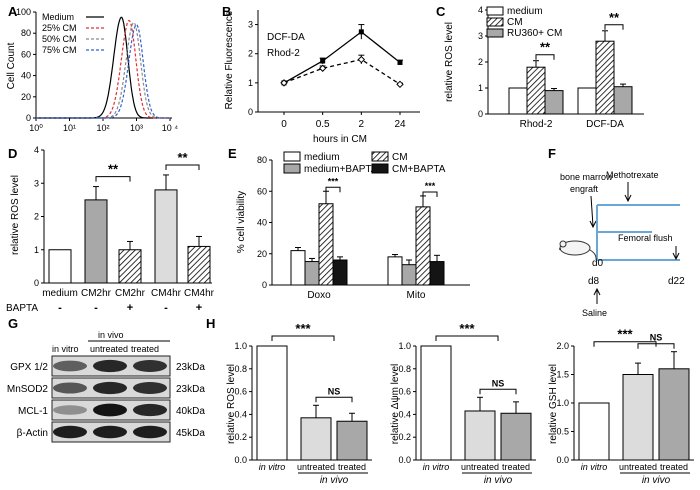  I want to click on flush-arrowhead, so click(676, 256).